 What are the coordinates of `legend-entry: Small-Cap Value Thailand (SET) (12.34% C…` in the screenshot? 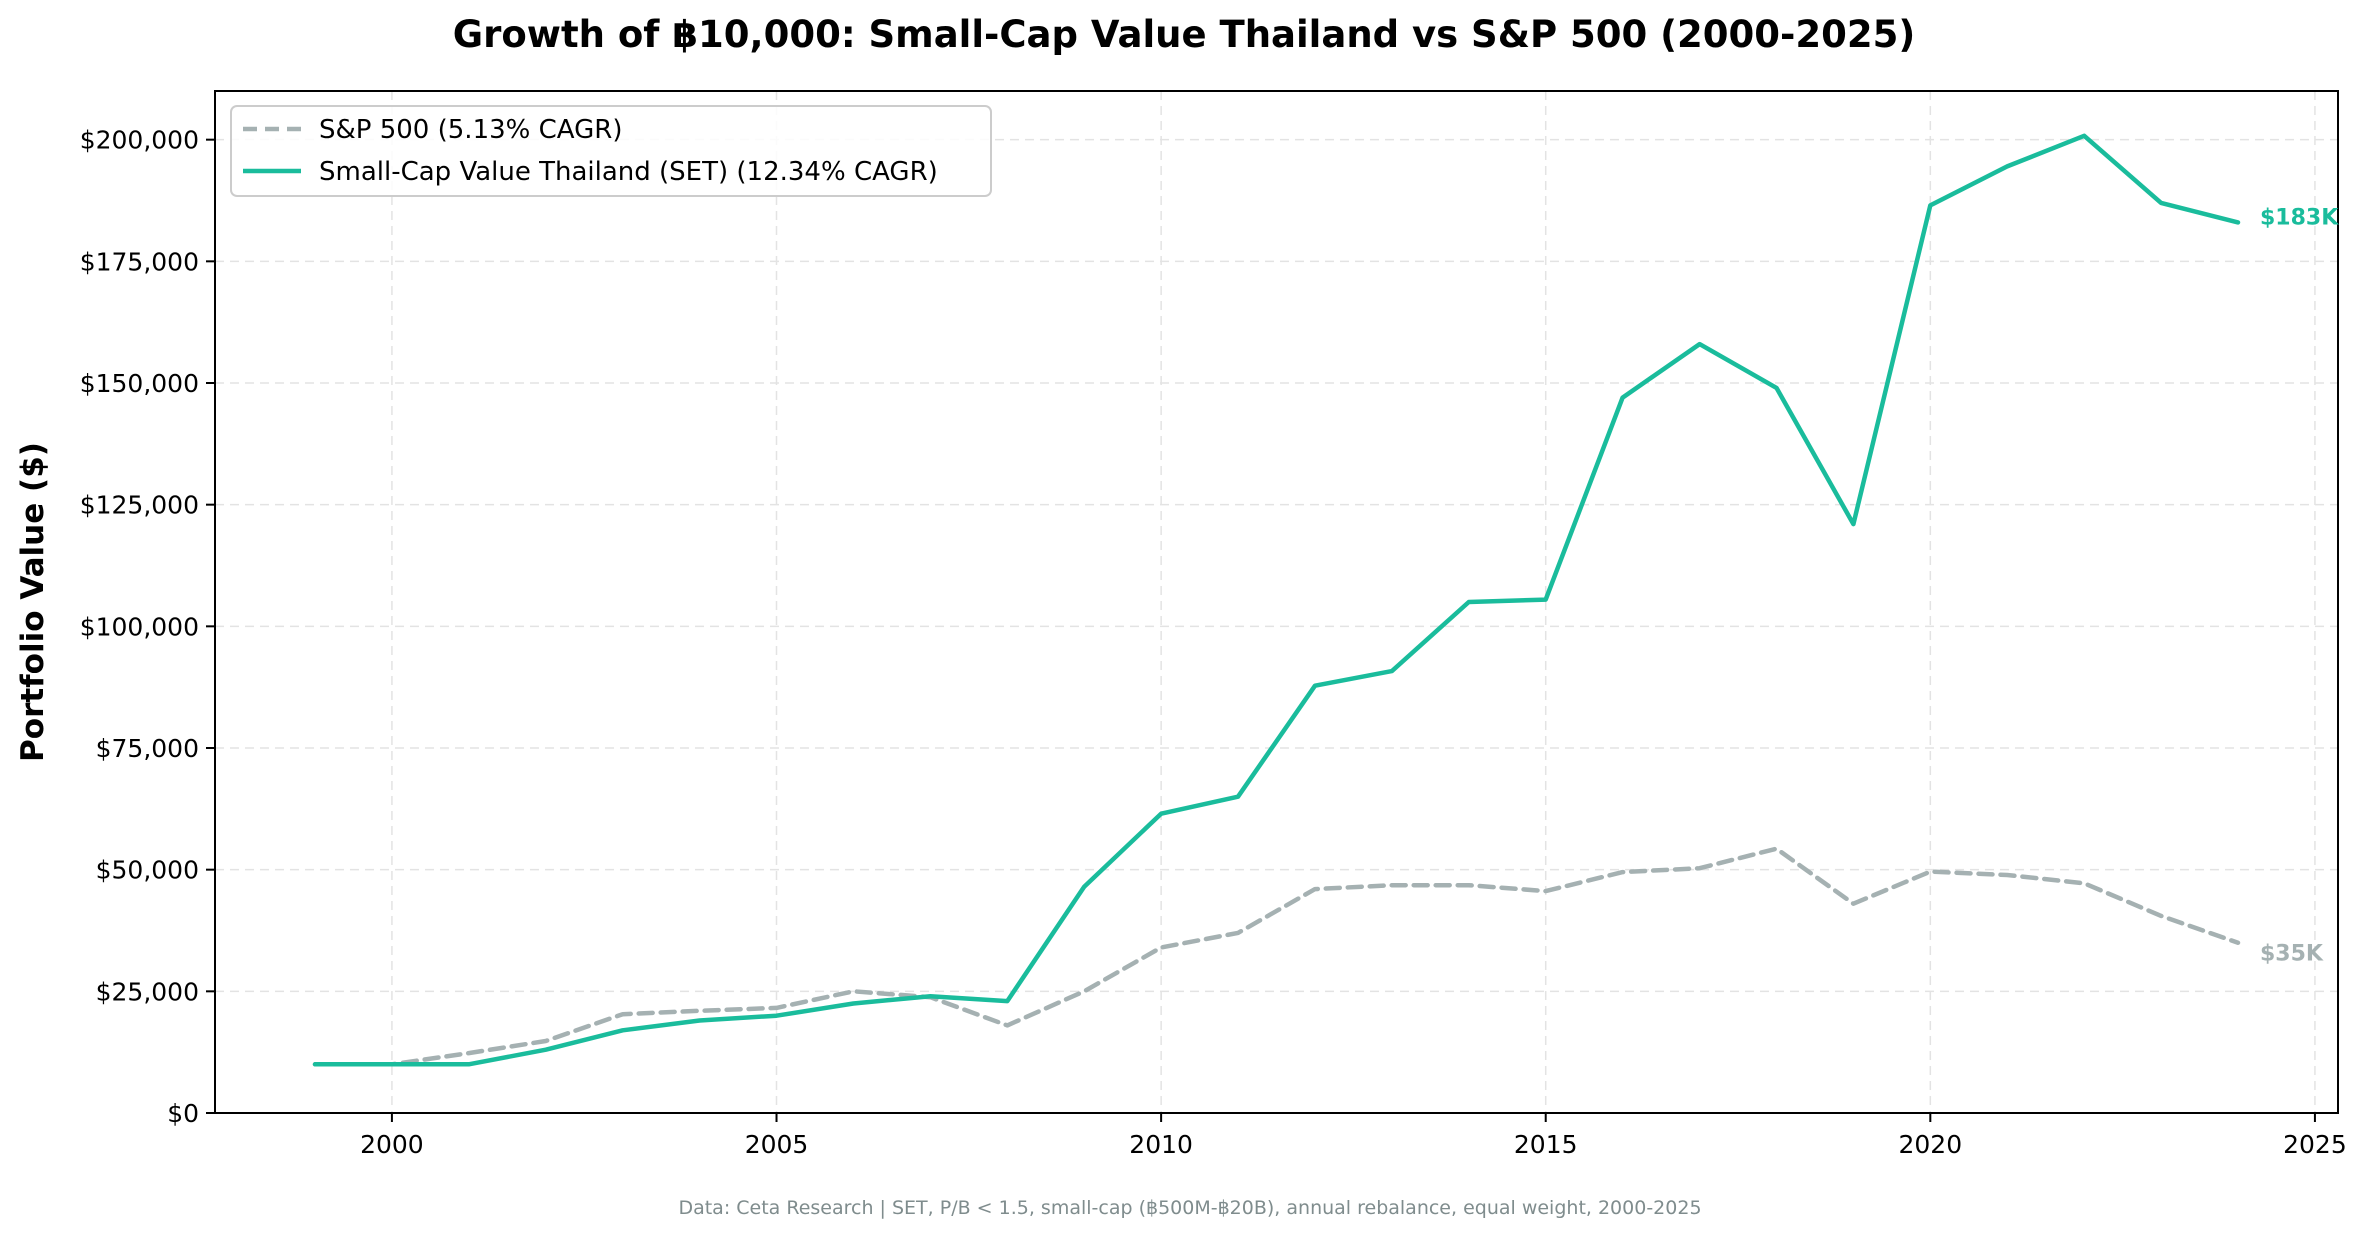 It's located at (628, 172).